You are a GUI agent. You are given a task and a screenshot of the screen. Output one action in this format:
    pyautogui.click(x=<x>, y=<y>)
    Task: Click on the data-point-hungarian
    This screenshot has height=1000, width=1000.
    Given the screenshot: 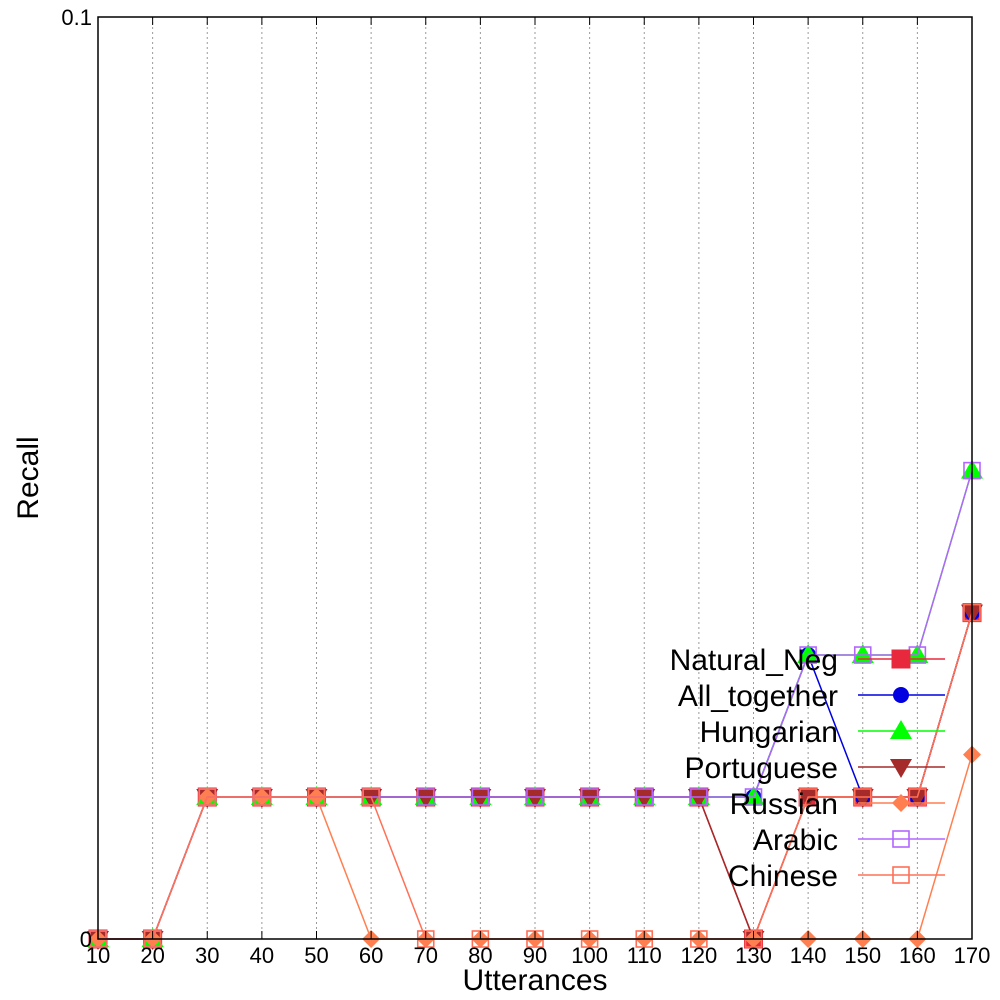 What is the action you would take?
    pyautogui.click(x=808, y=654)
    